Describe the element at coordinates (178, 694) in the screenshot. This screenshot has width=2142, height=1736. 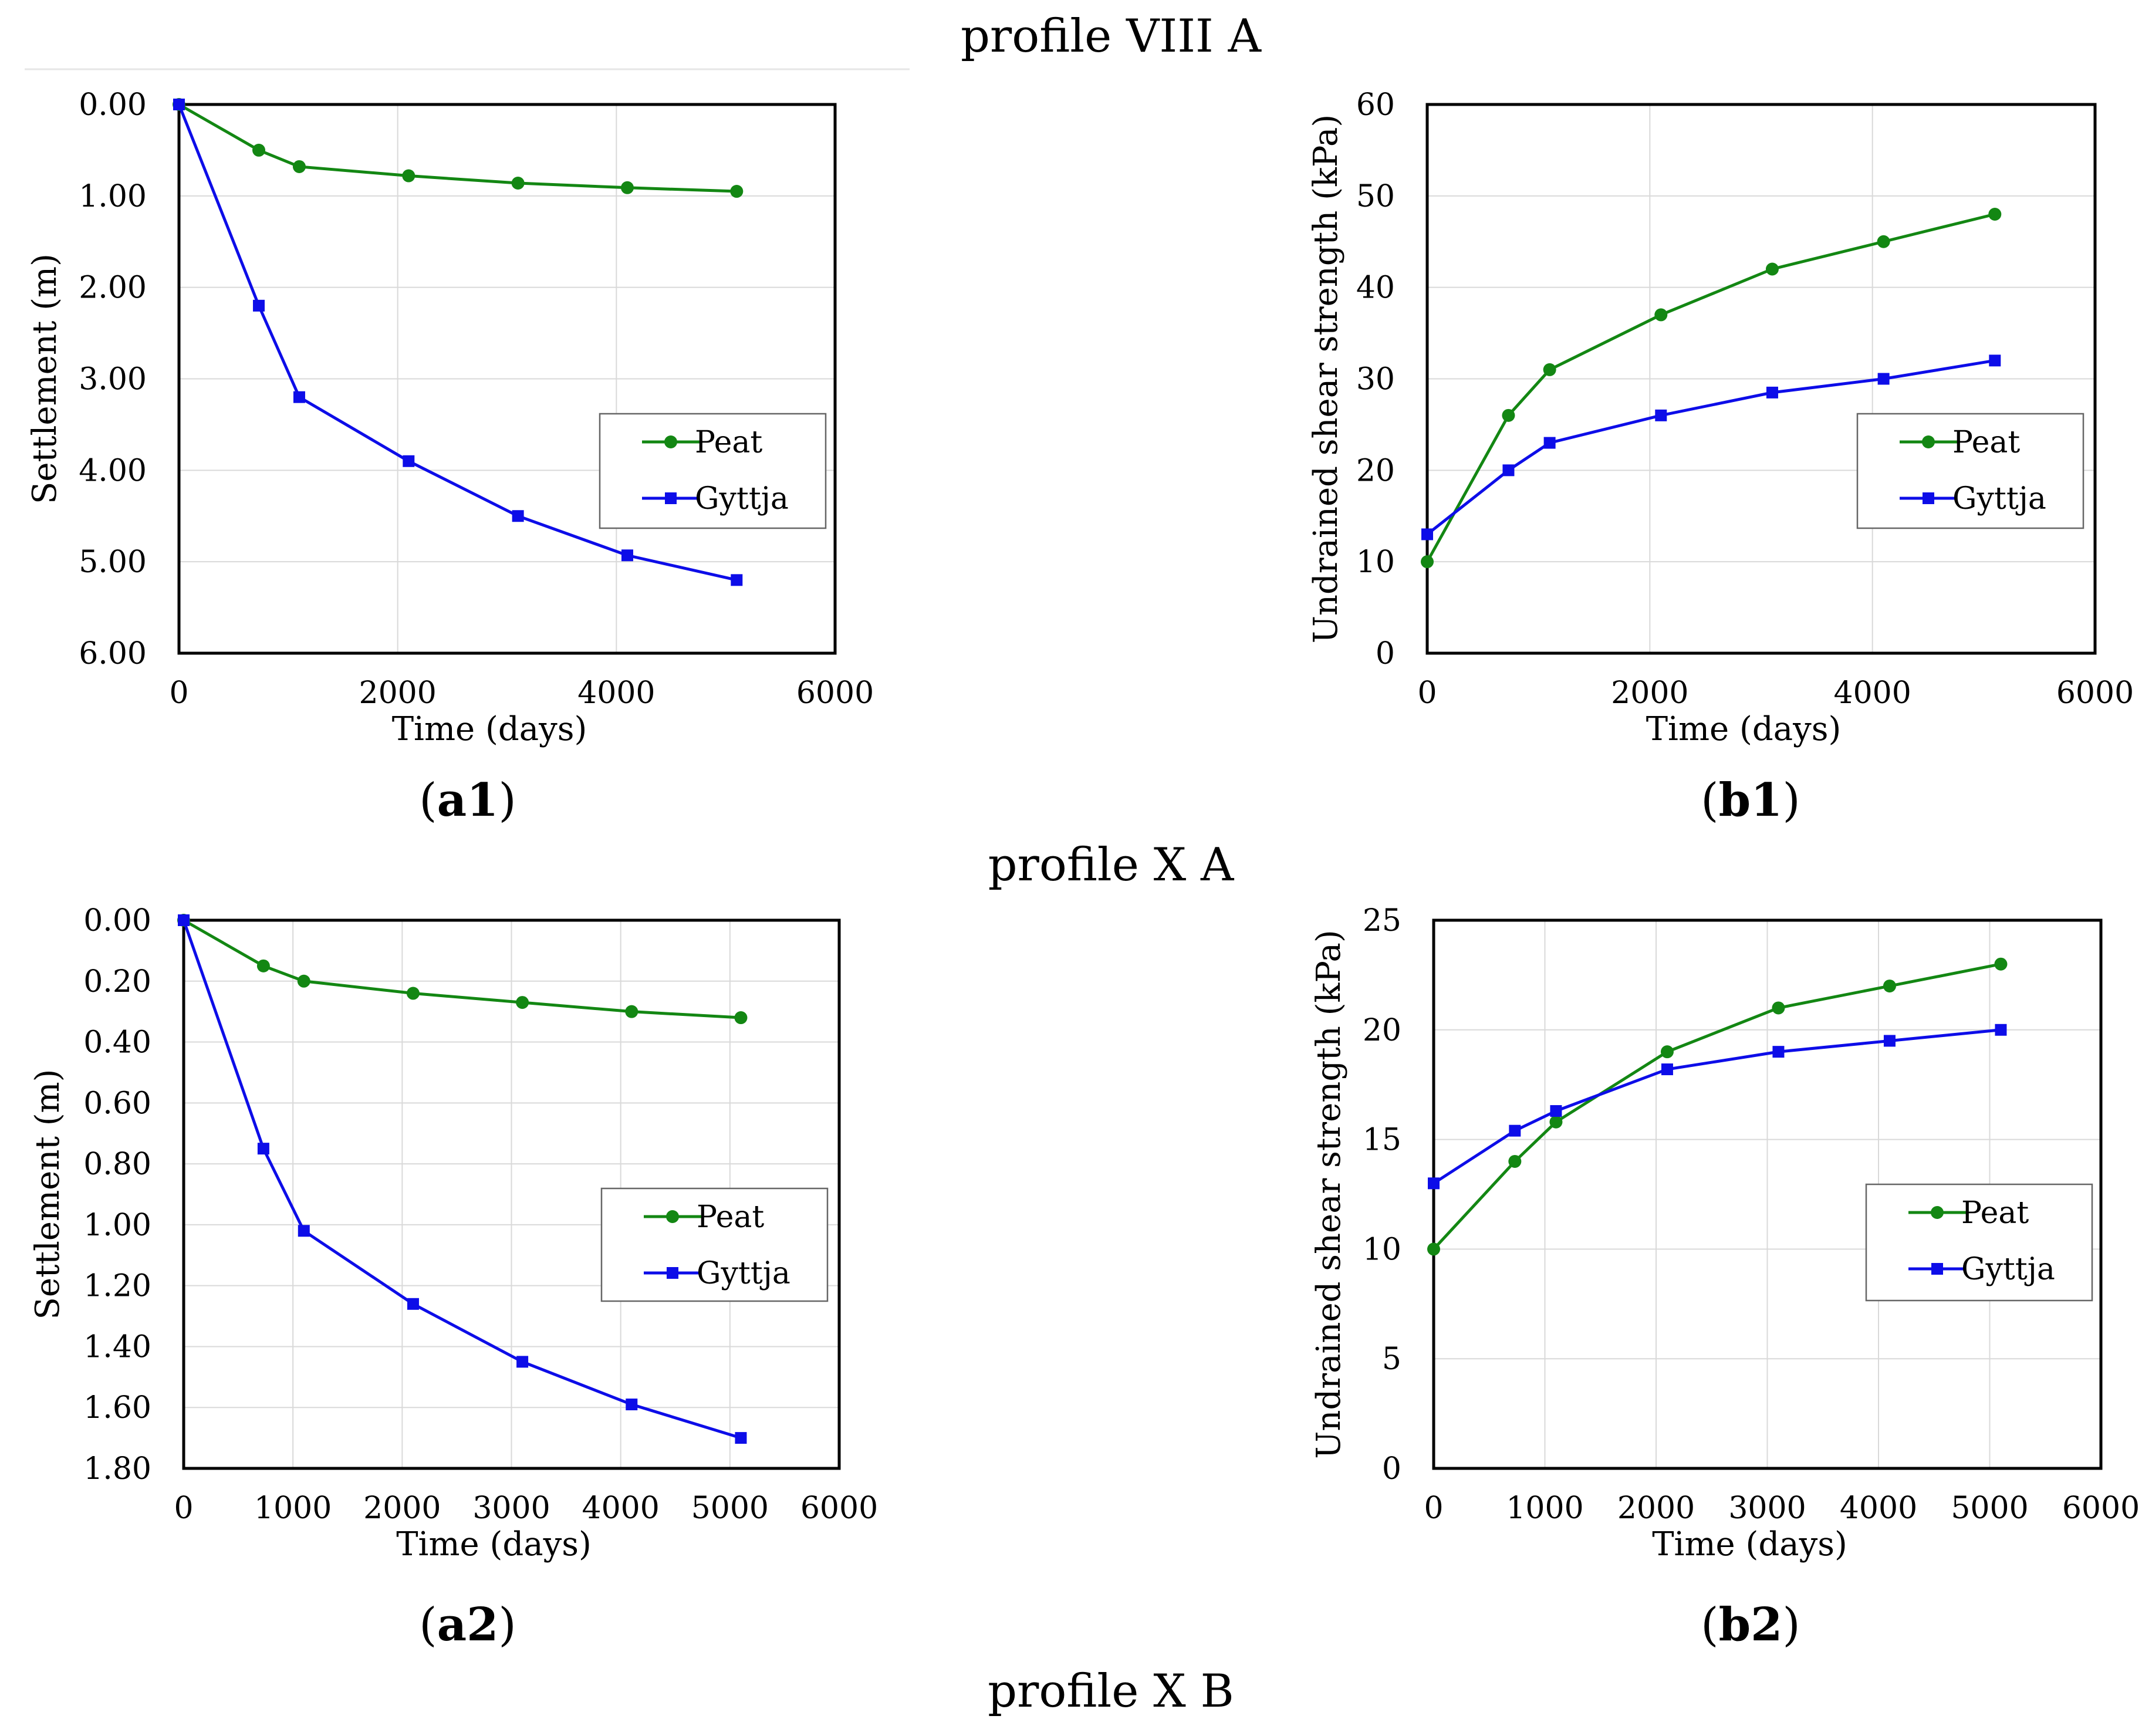
I see `chart-a1-xtick-label-0: 0` at that location.